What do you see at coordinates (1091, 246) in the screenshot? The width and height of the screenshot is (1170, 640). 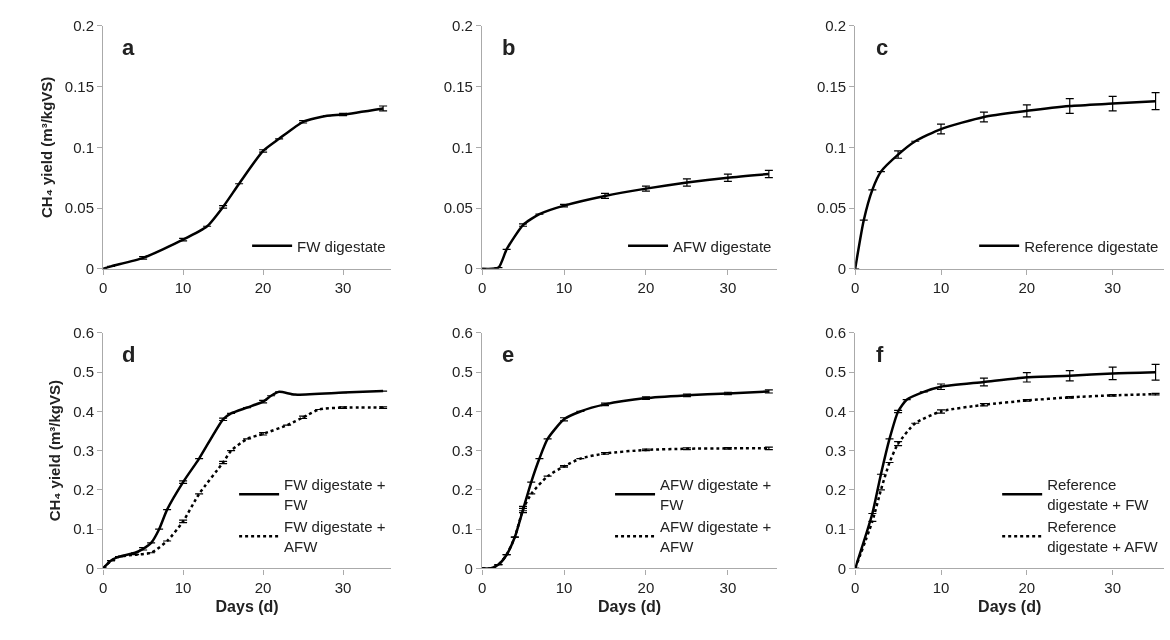 I see `legend-label: Reference digestate` at bounding box center [1091, 246].